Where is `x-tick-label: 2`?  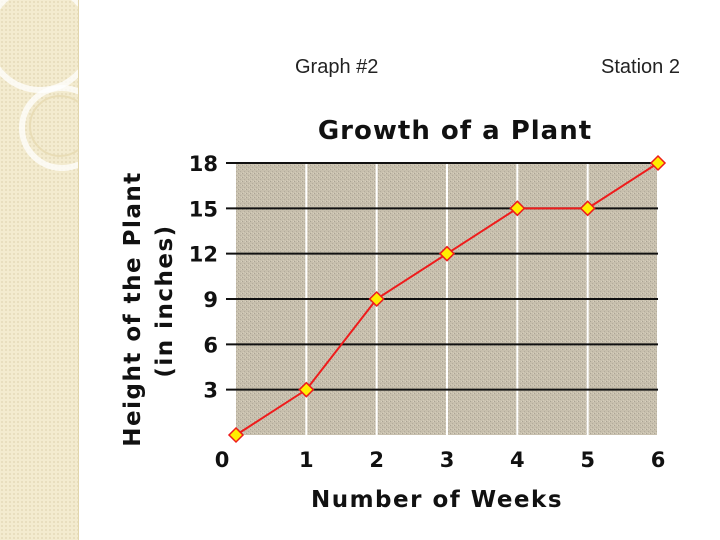
x-tick-label: 2 is located at coordinates (376, 460).